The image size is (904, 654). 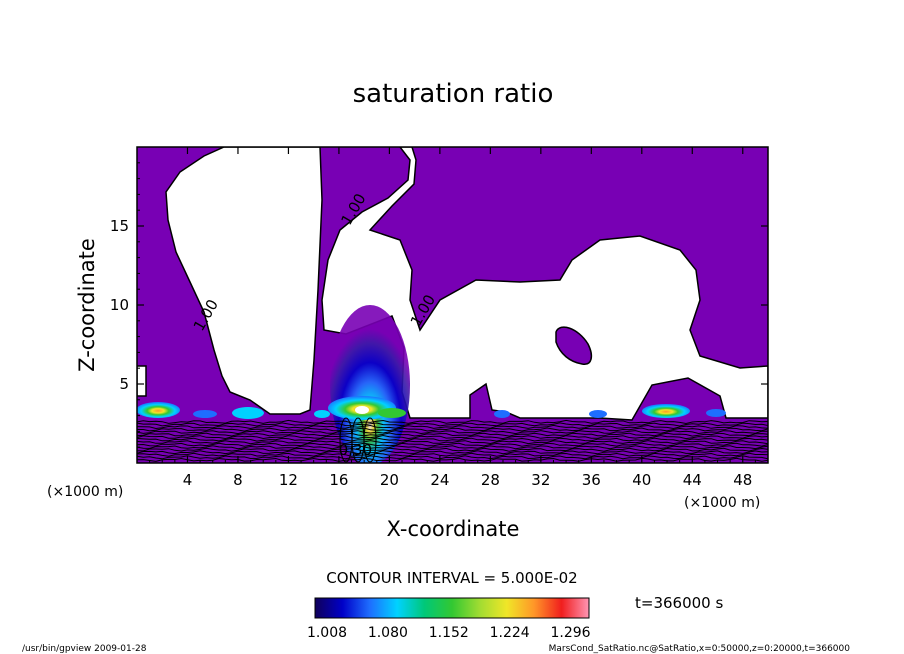 What do you see at coordinates (358, 440) in the screenshot?
I see `column-contours` at bounding box center [358, 440].